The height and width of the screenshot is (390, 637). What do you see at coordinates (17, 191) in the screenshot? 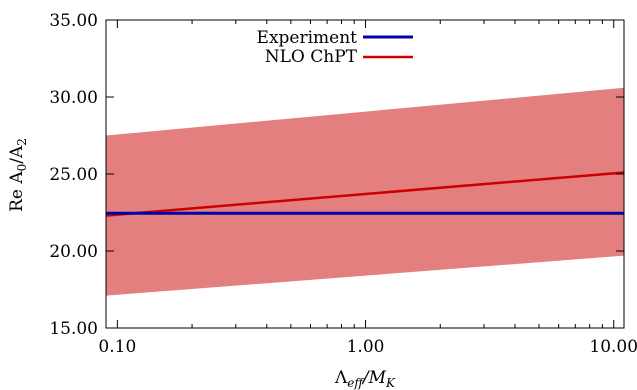
I see `y-axis-title-main: Re A` at bounding box center [17, 191].